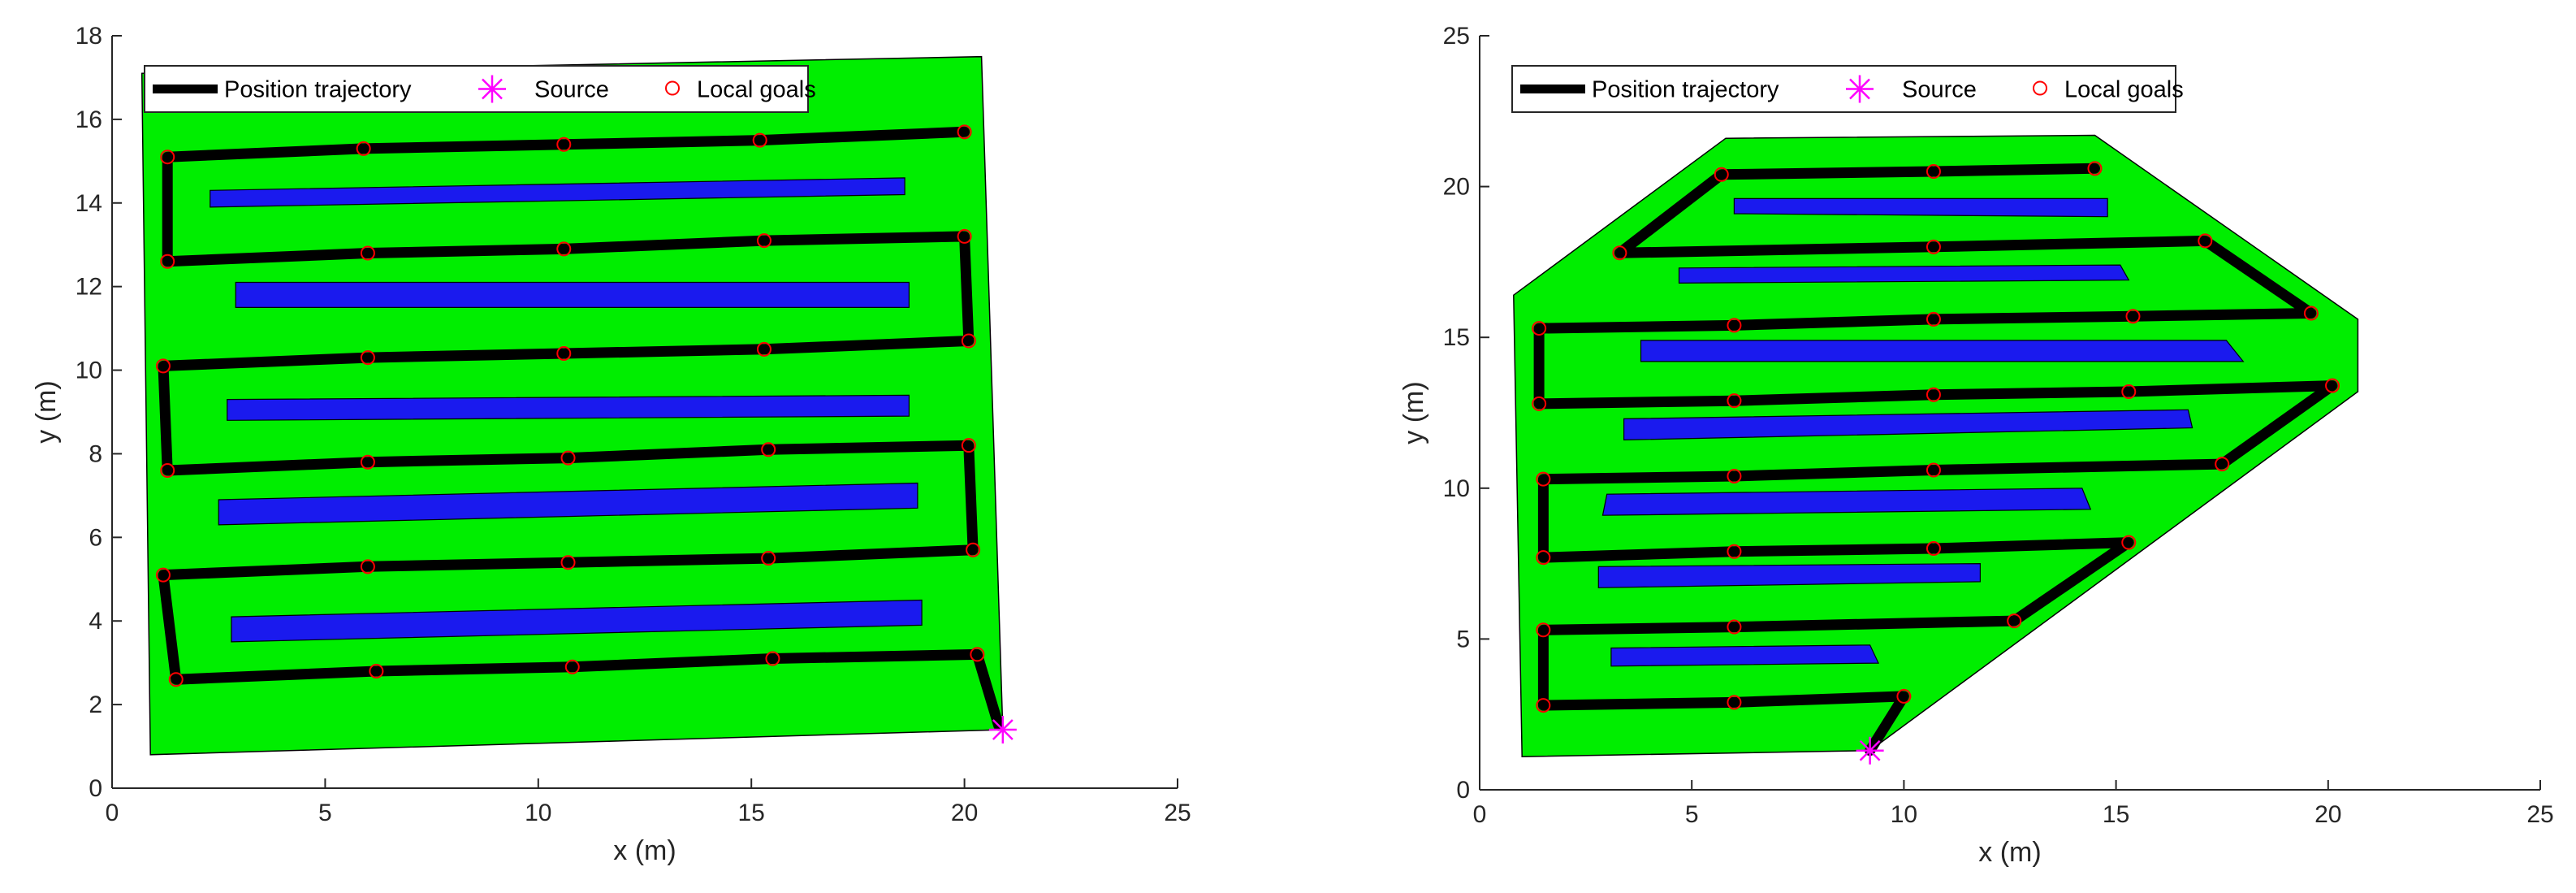  What do you see at coordinates (89, 287) in the screenshot?
I see `y-tick-label: 12` at bounding box center [89, 287].